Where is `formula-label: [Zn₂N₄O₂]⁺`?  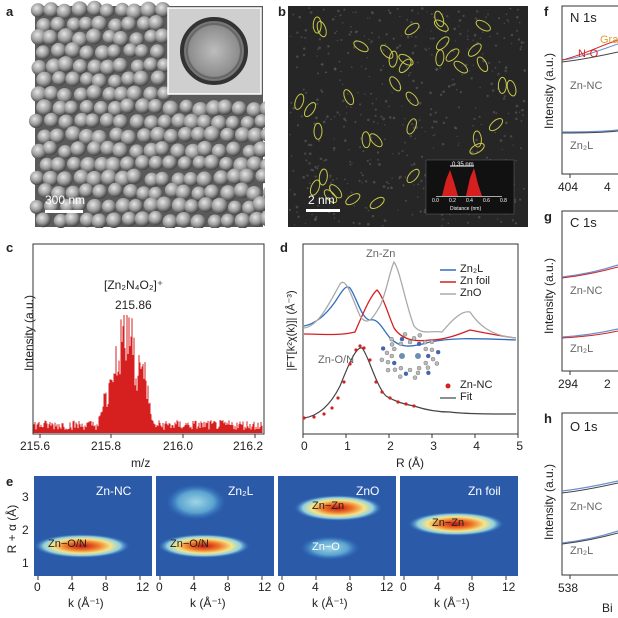 formula-label: [Zn₂N₄O₂]⁺ is located at coordinates (134, 285).